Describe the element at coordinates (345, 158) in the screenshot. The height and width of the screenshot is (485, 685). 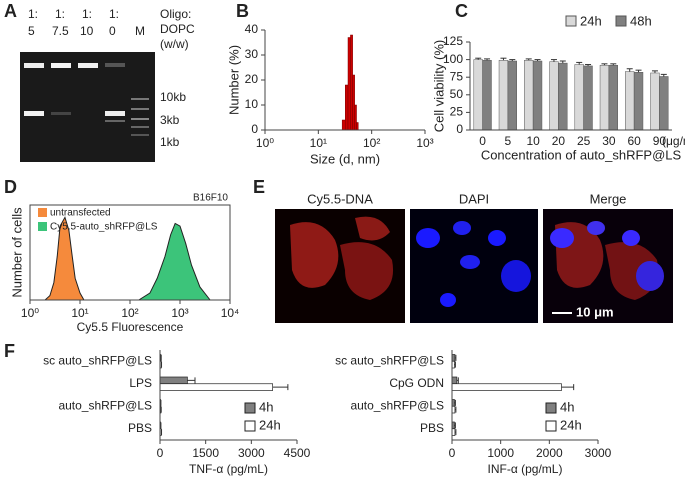
I see `x-axis-label: Size (d, nm)` at that location.